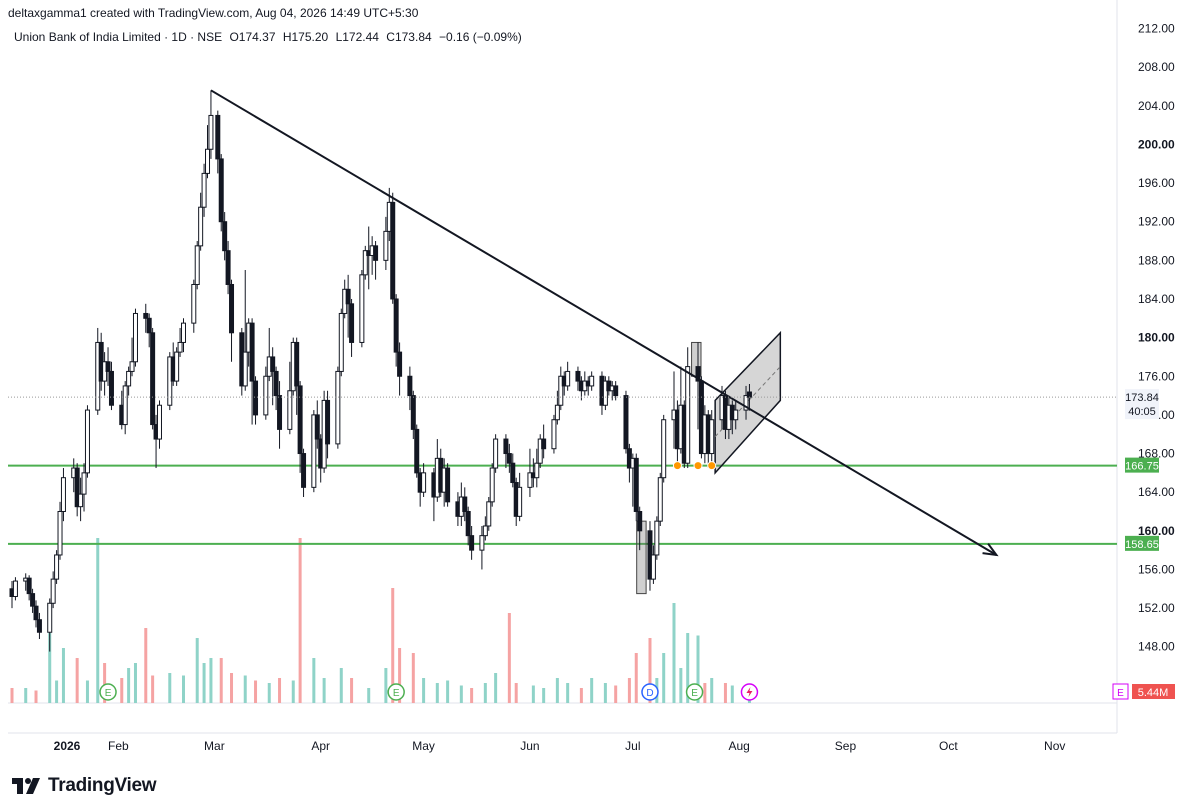 The width and height of the screenshot is (1199, 812). Describe the element at coordinates (649, 693) in the screenshot. I see `event-letter: D` at that location.